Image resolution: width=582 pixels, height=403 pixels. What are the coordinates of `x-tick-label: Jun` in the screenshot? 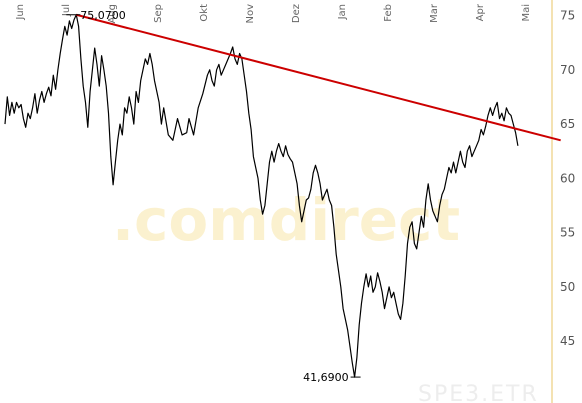 It's located at (20, 12).